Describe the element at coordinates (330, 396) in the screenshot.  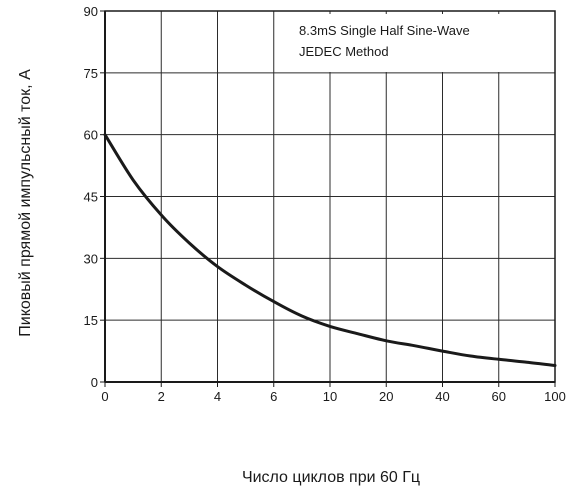
I see `x-tick-label: 10` at that location.